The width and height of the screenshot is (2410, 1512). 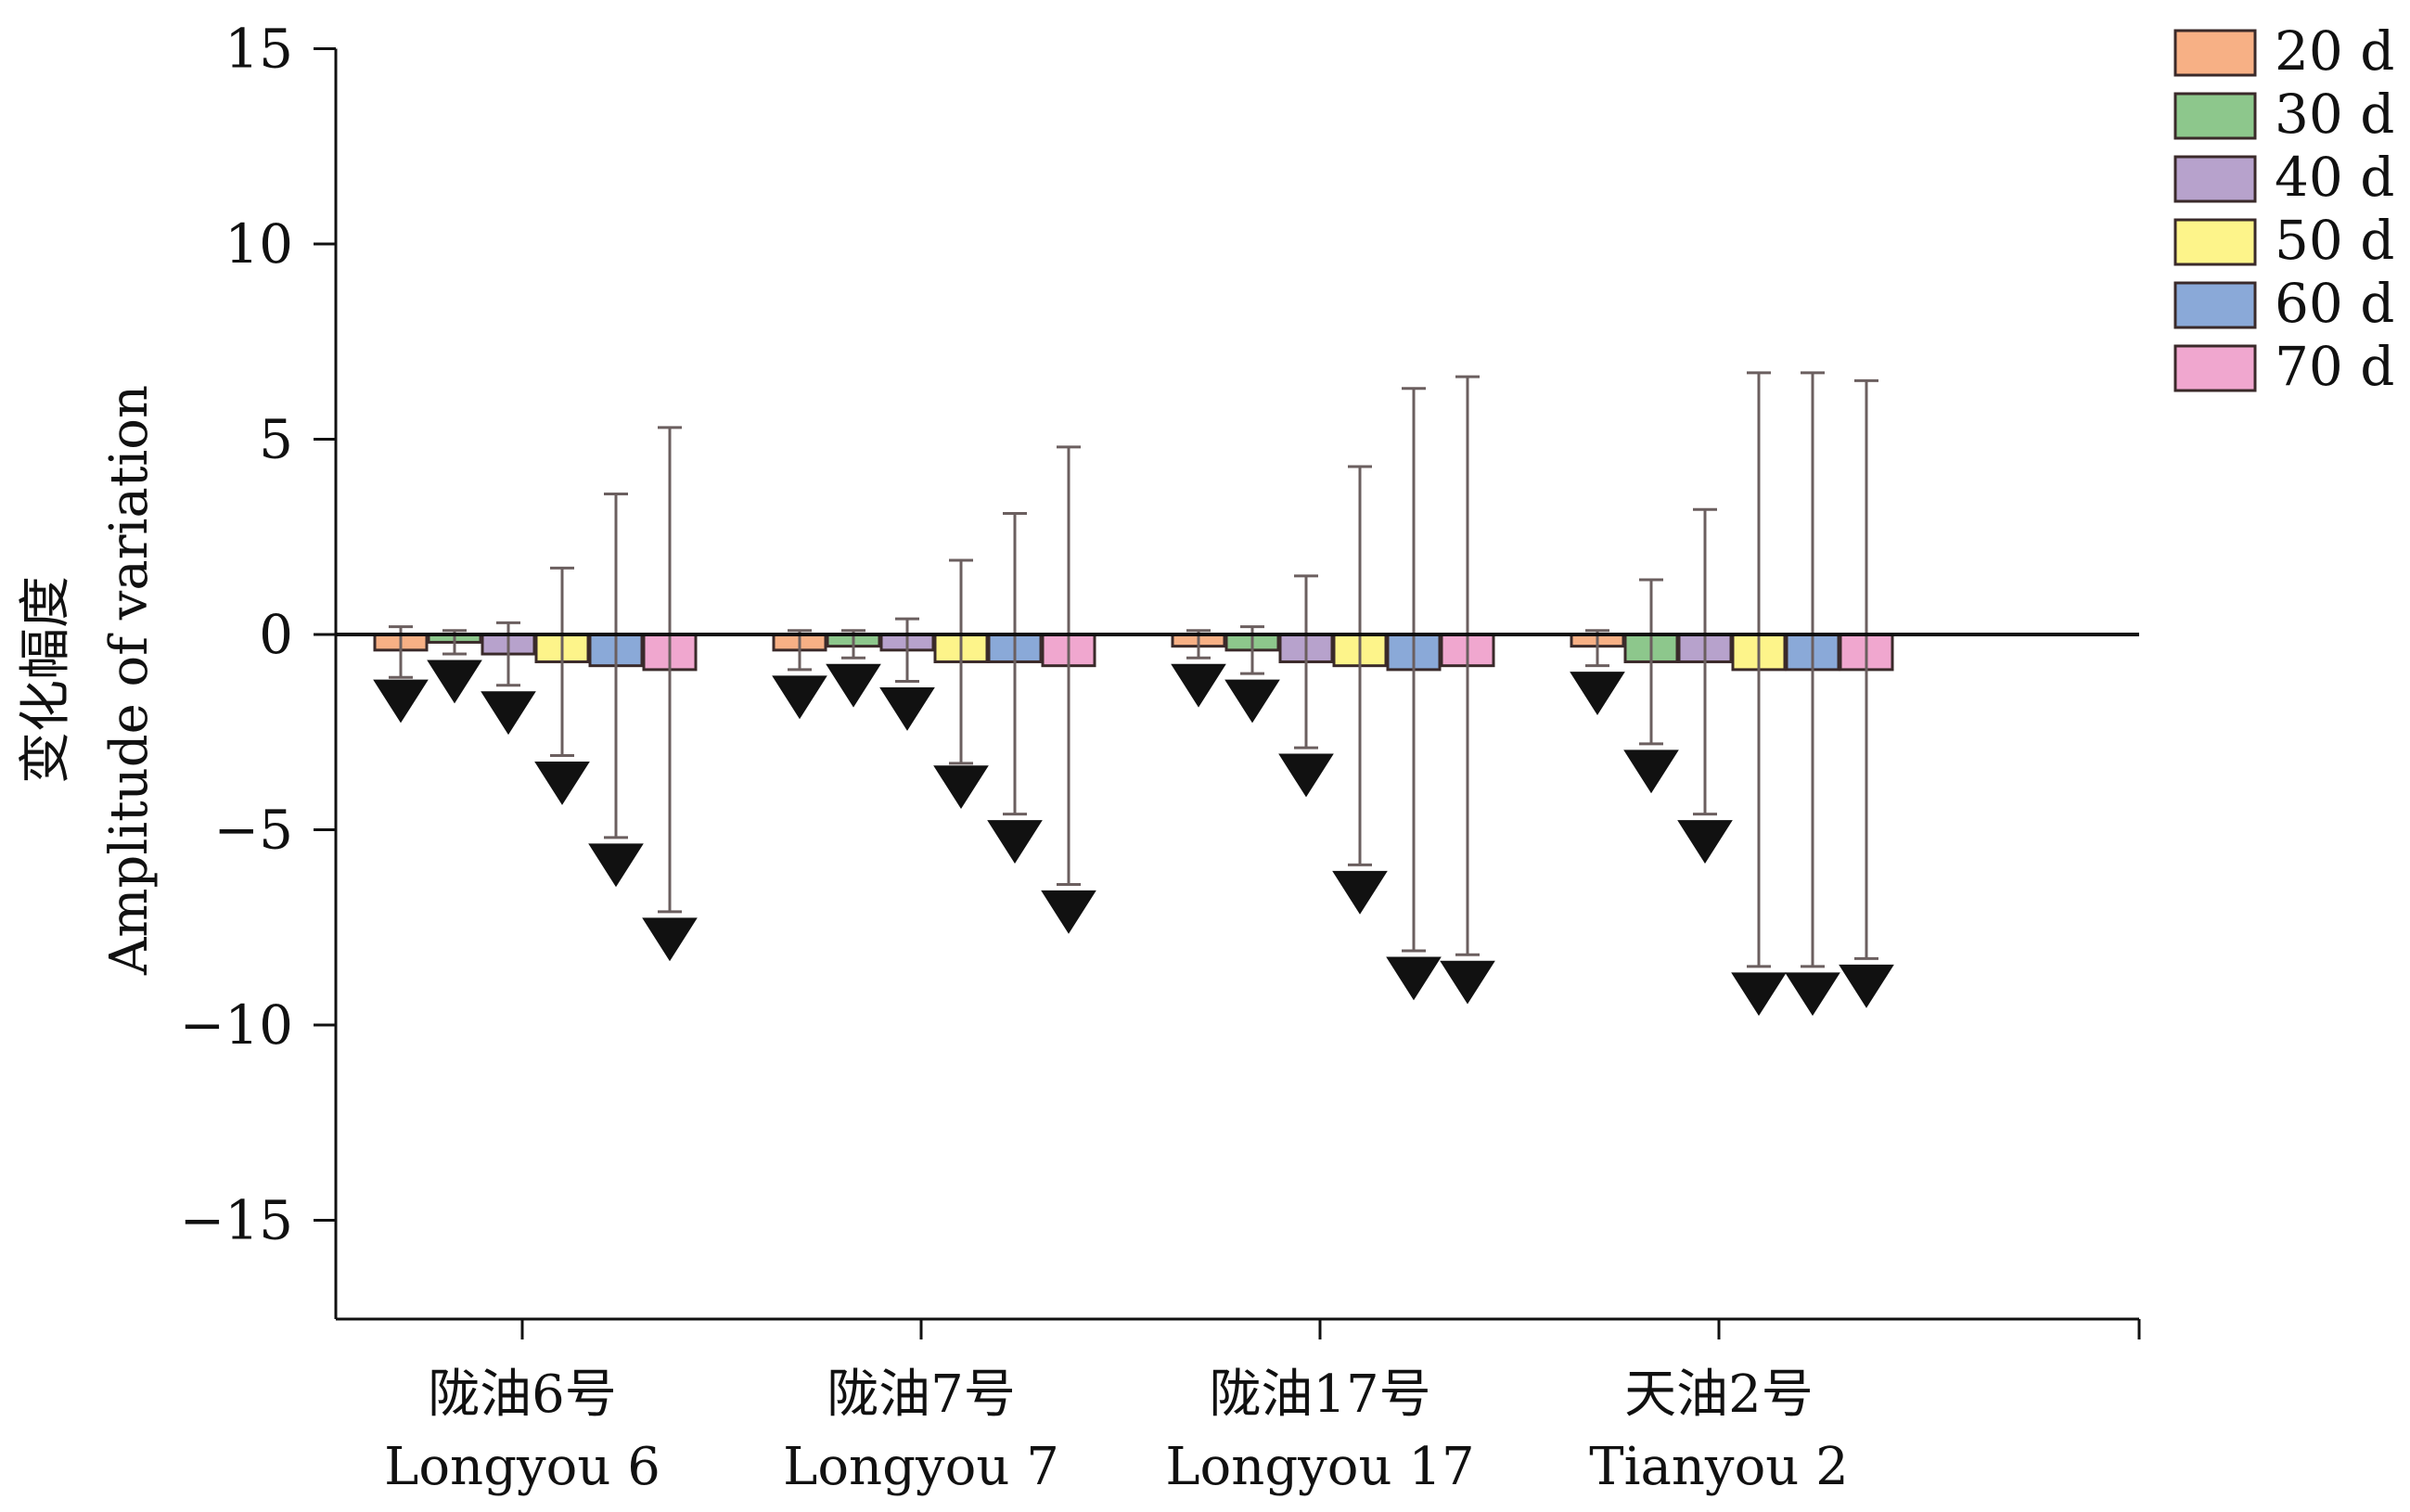 I want to click on category-label-en: Longyou 7, so click(x=921, y=1467).